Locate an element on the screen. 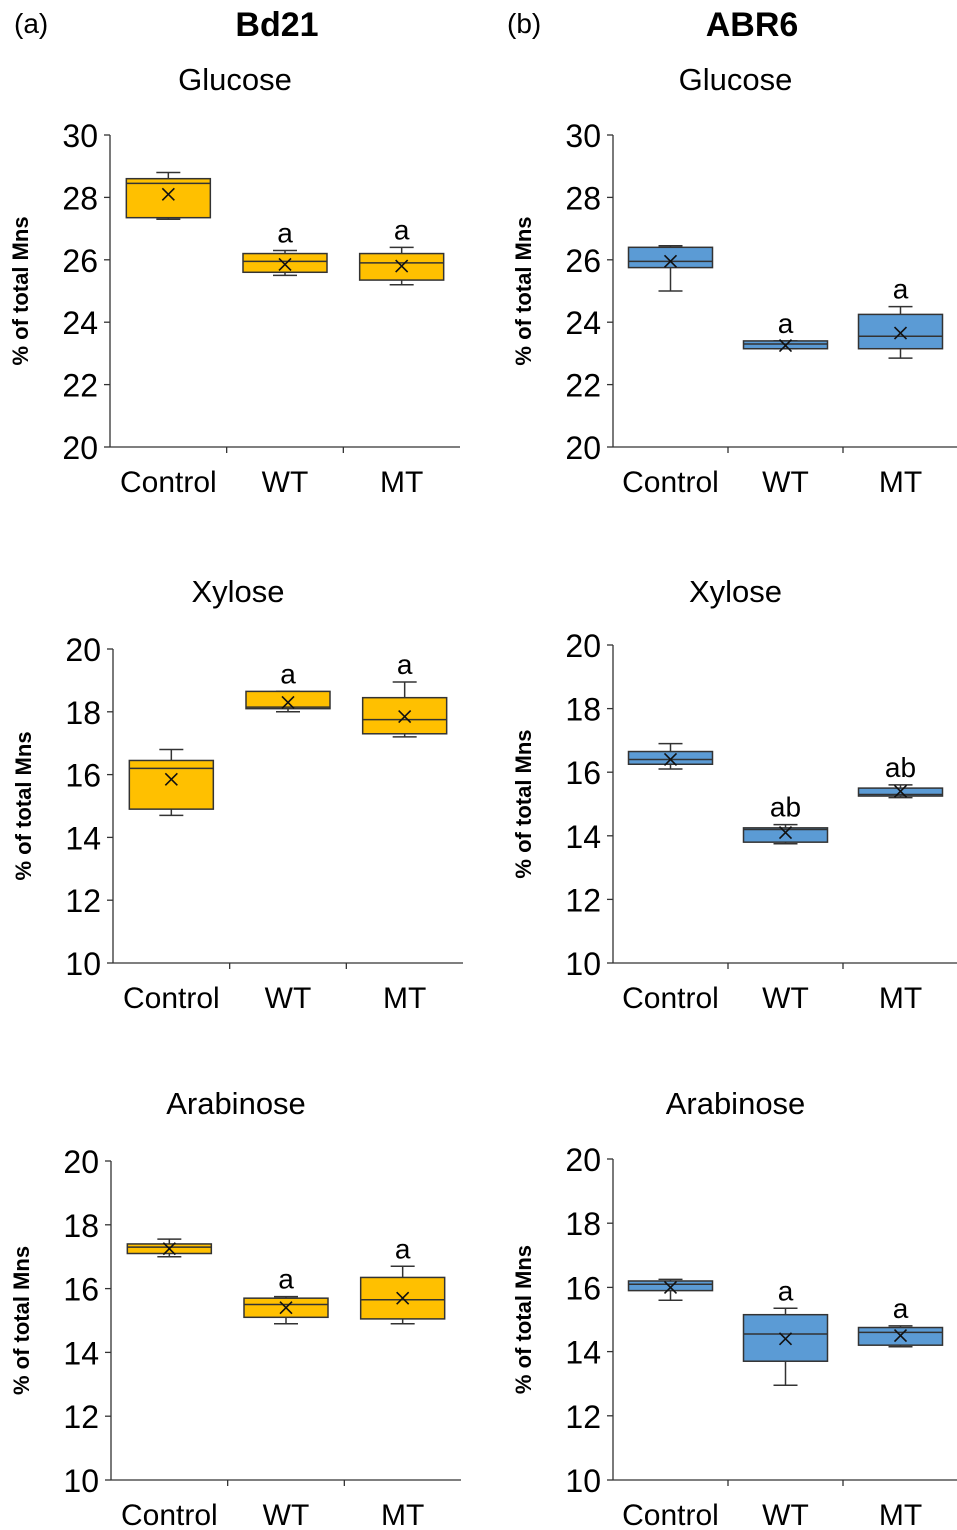  column-title-bd21: Bd21 is located at coordinates (277, 25).